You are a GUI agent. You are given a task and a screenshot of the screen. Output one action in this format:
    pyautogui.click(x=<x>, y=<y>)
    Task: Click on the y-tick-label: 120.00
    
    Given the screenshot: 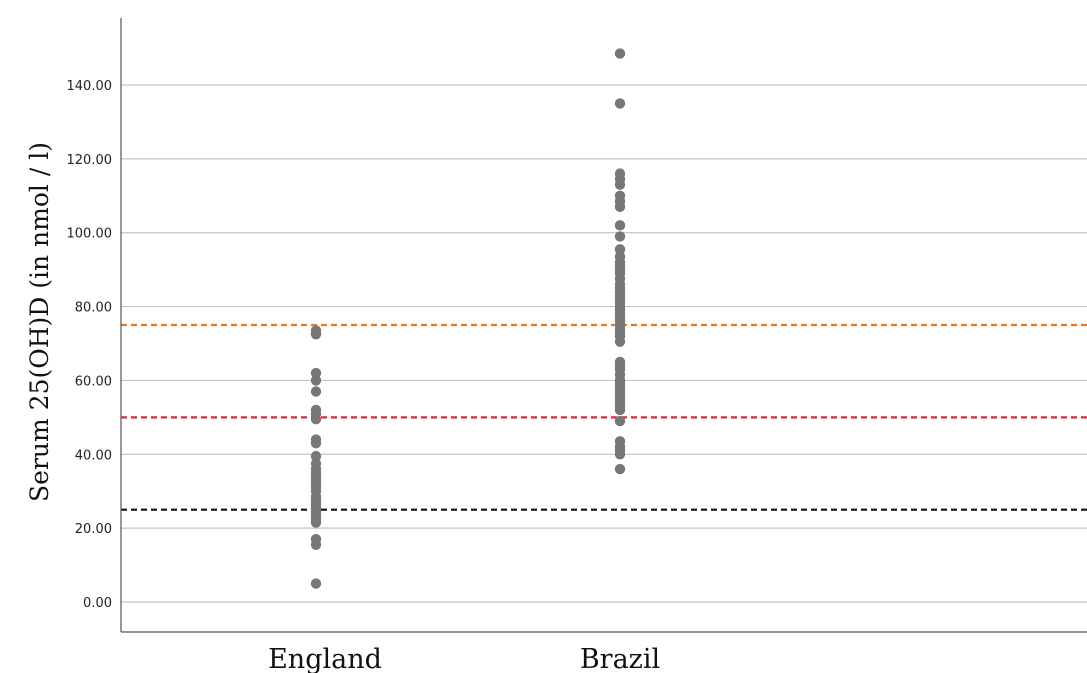 What is the action you would take?
    pyautogui.click(x=90, y=160)
    